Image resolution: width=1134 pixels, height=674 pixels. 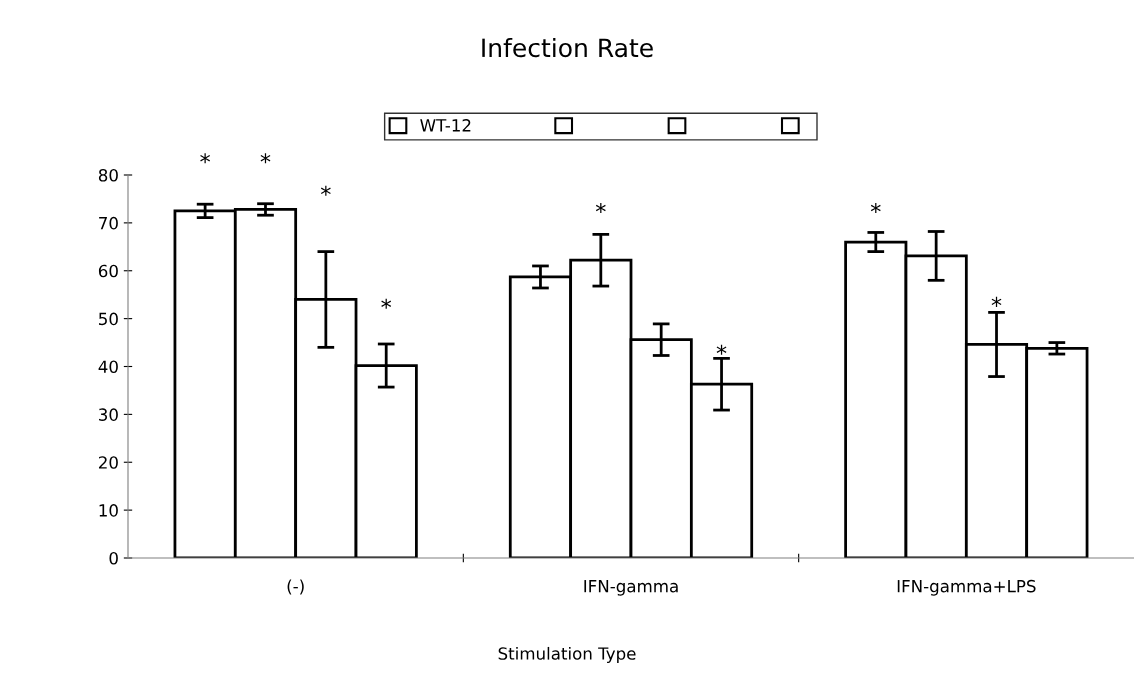 What do you see at coordinates (108, 175) in the screenshot?
I see `y-tick-label: 80` at bounding box center [108, 175].